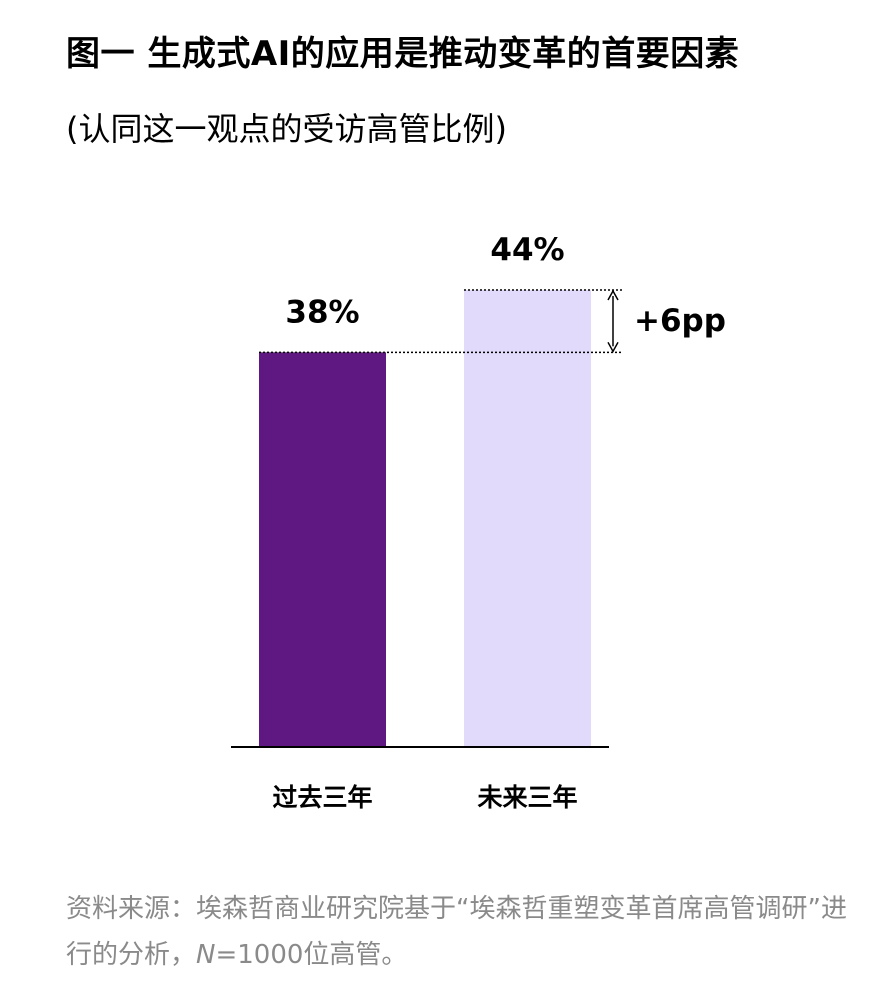 The width and height of the screenshot is (883, 999). I want to click on chart-subtitle: (认同这一观点的受访高管比例), so click(286, 129).